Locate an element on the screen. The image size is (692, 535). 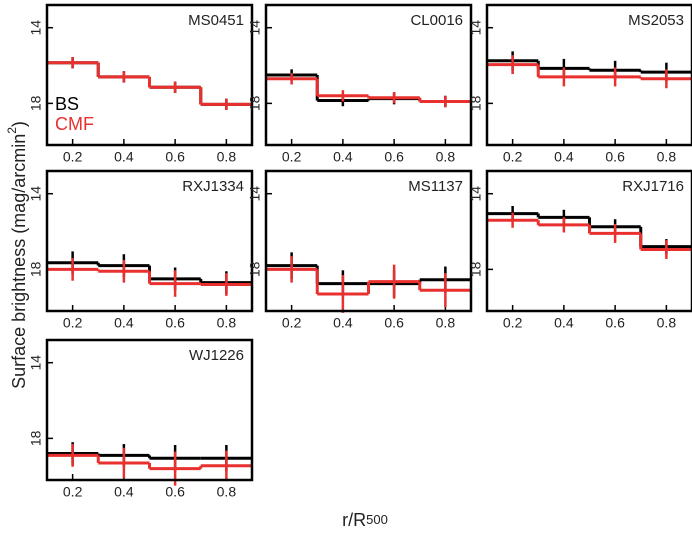
panel-title: CL0016 is located at coordinates (436, 20).